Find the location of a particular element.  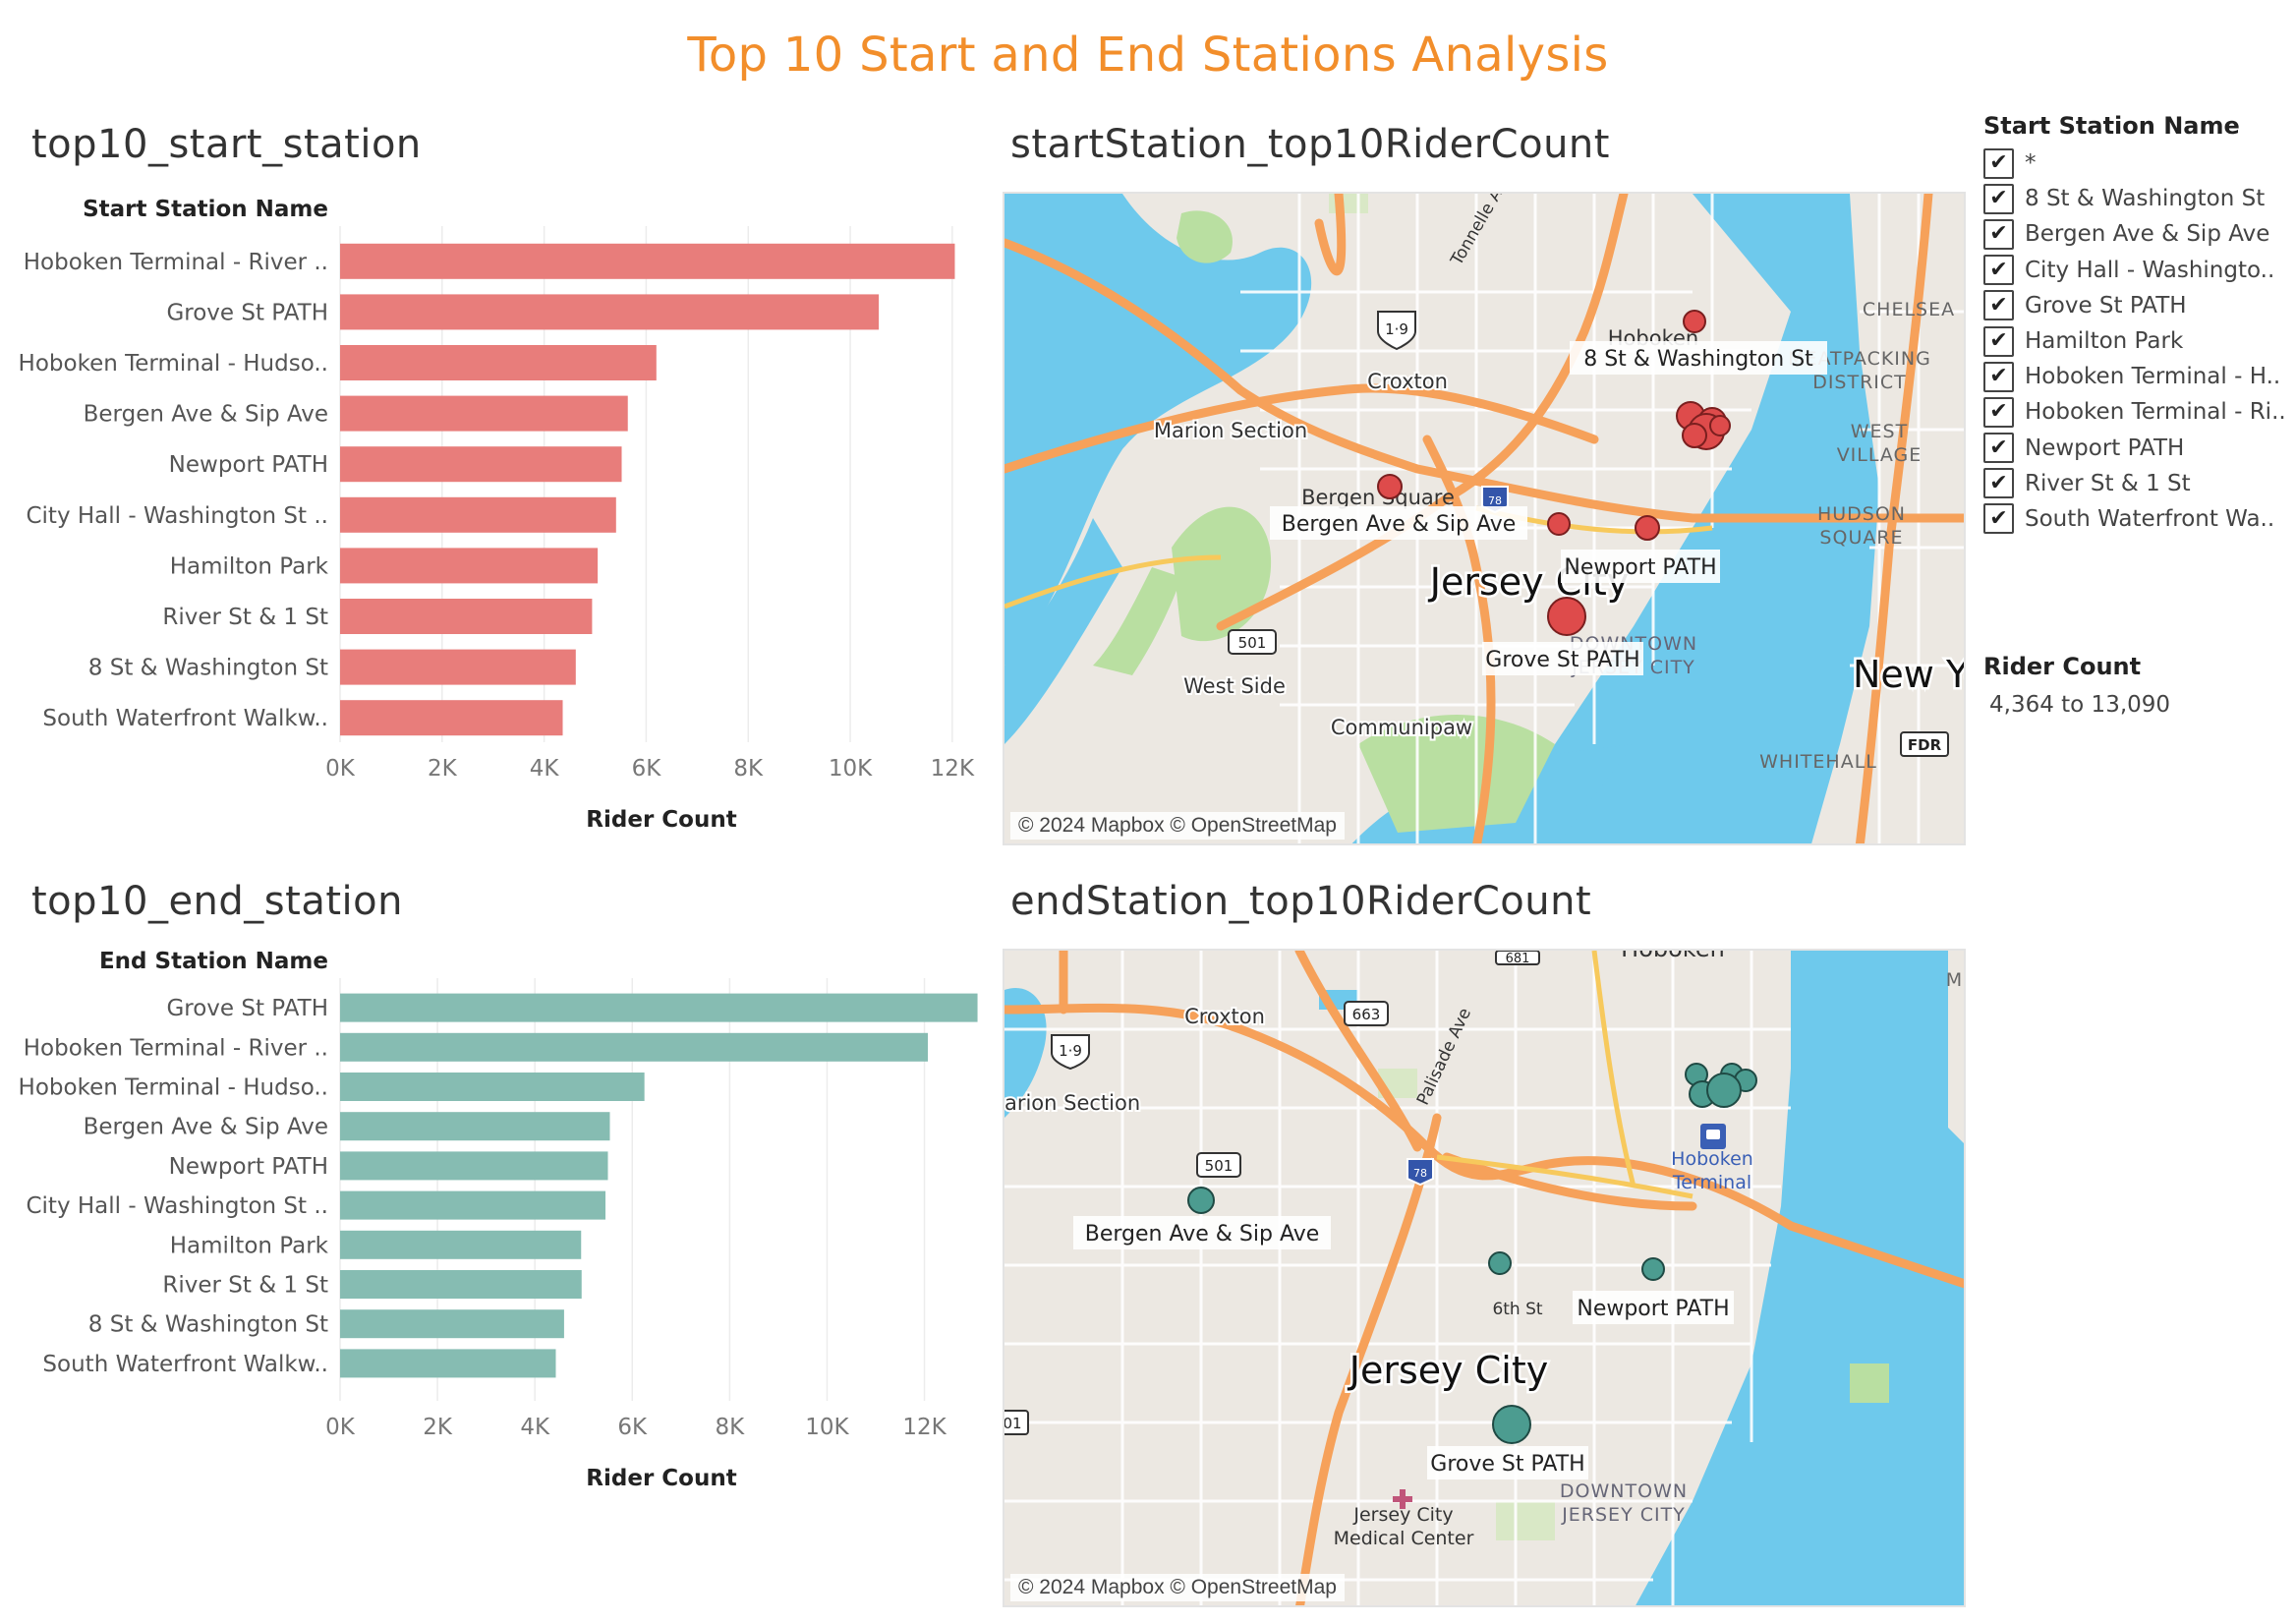

place-label: DOWNTOWN is located at coordinates (1624, 1491).